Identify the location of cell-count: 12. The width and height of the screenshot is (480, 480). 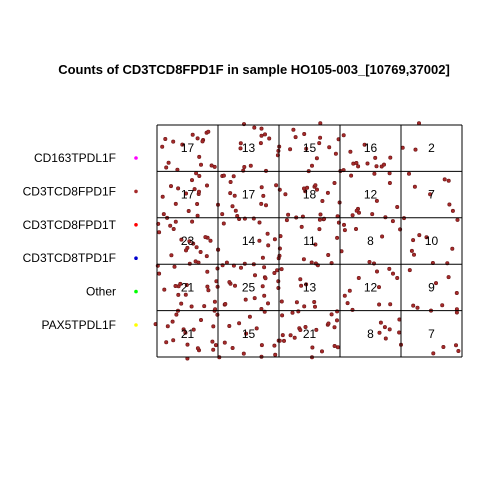
(371, 287).